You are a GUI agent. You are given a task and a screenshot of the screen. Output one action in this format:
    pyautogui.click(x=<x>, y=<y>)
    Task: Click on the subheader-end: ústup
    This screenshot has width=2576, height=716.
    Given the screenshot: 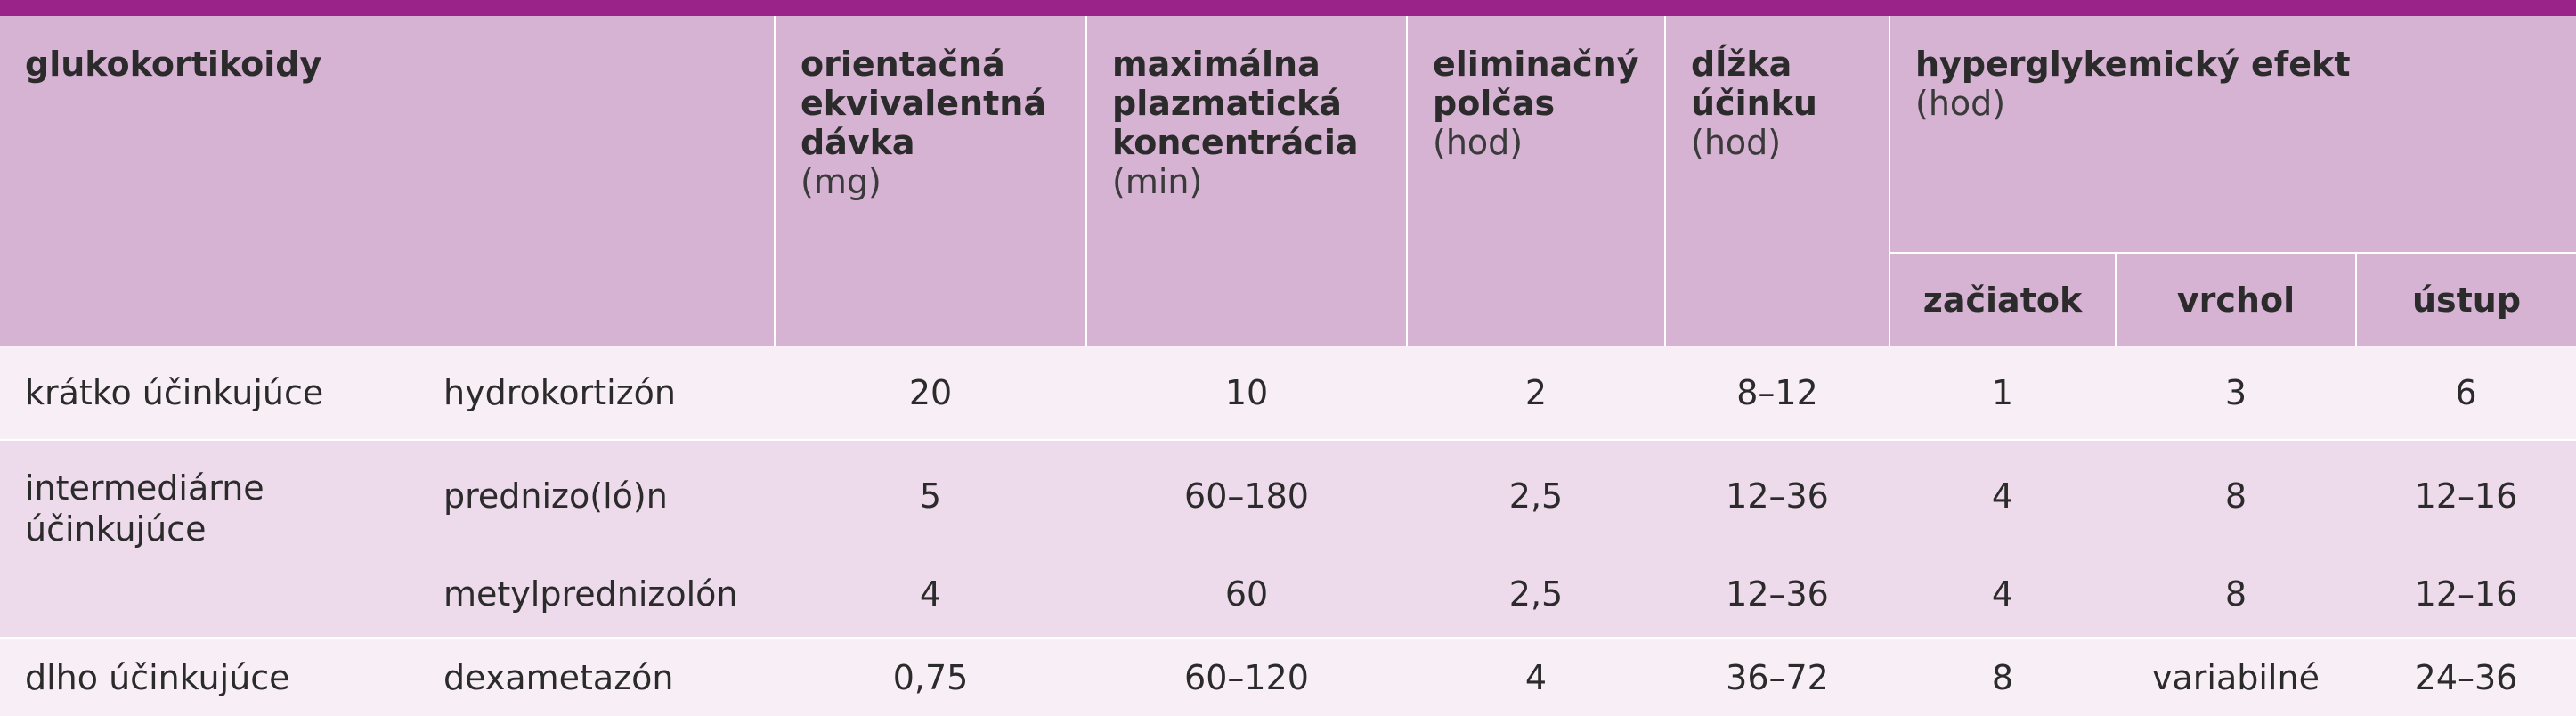 What is the action you would take?
    pyautogui.click(x=2465, y=299)
    